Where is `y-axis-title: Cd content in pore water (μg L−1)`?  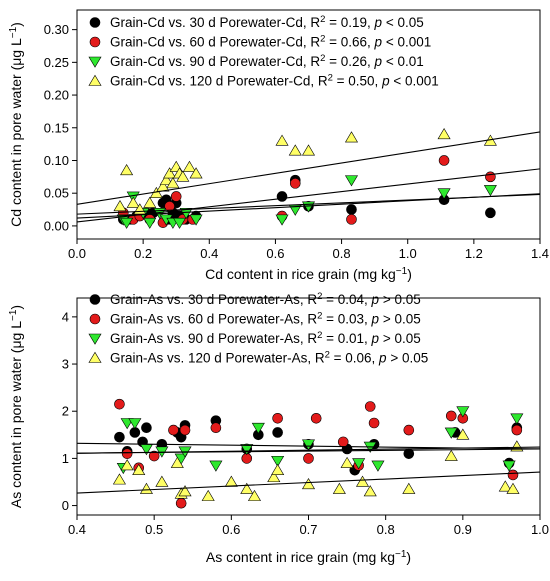
y-axis-title: Cd content in pore water (μg L−1) is located at coordinates (16, 124).